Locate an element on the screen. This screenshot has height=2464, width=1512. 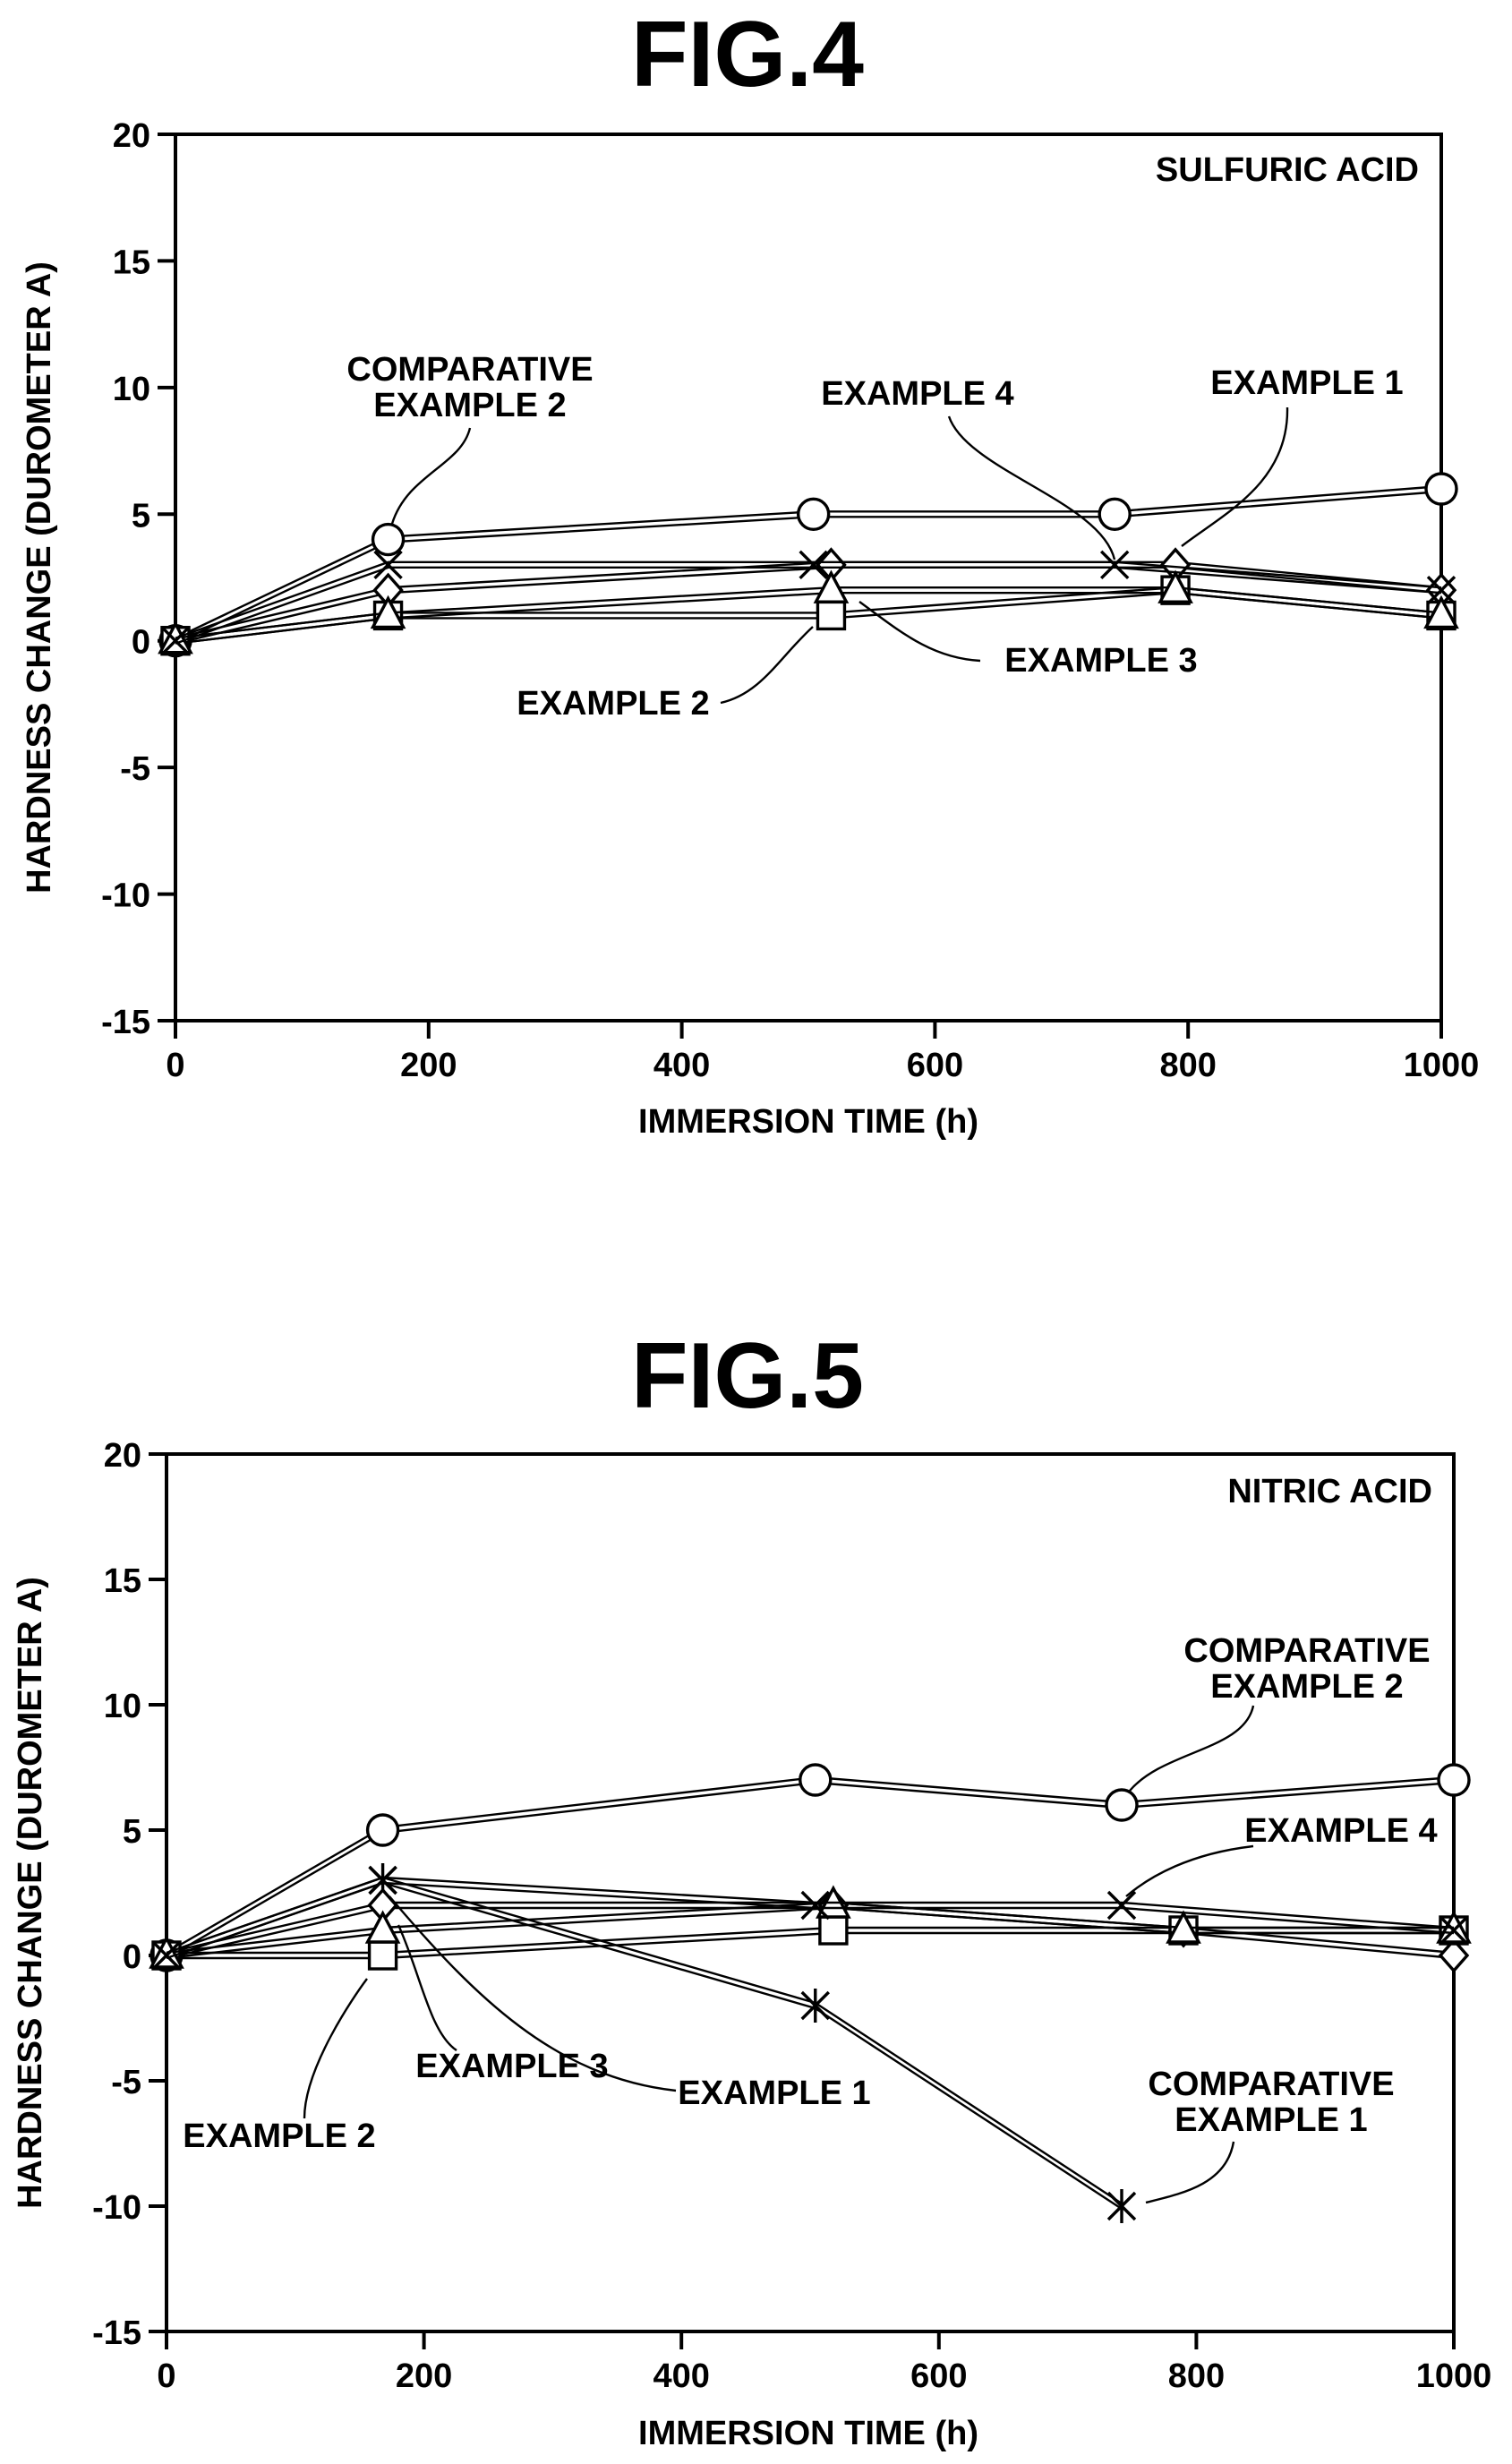
fig5-x-axis-label: IMMERSION TIME (h) is located at coordinates (808, 2433).